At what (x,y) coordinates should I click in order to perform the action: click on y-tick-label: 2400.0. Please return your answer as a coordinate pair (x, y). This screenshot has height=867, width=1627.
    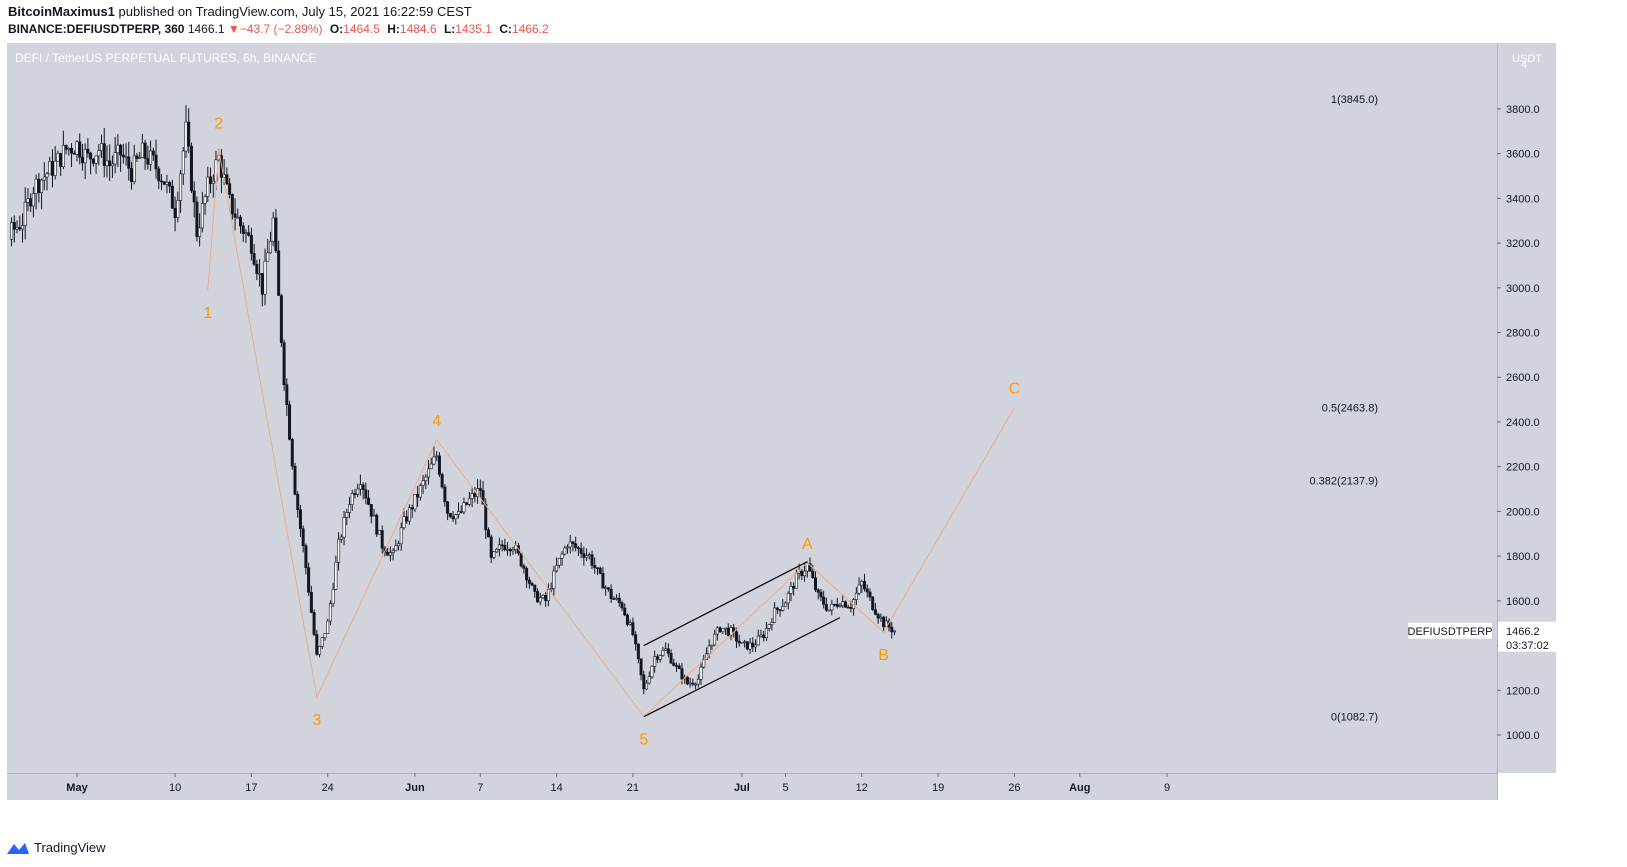
    Looking at the image, I should click on (1523, 423).